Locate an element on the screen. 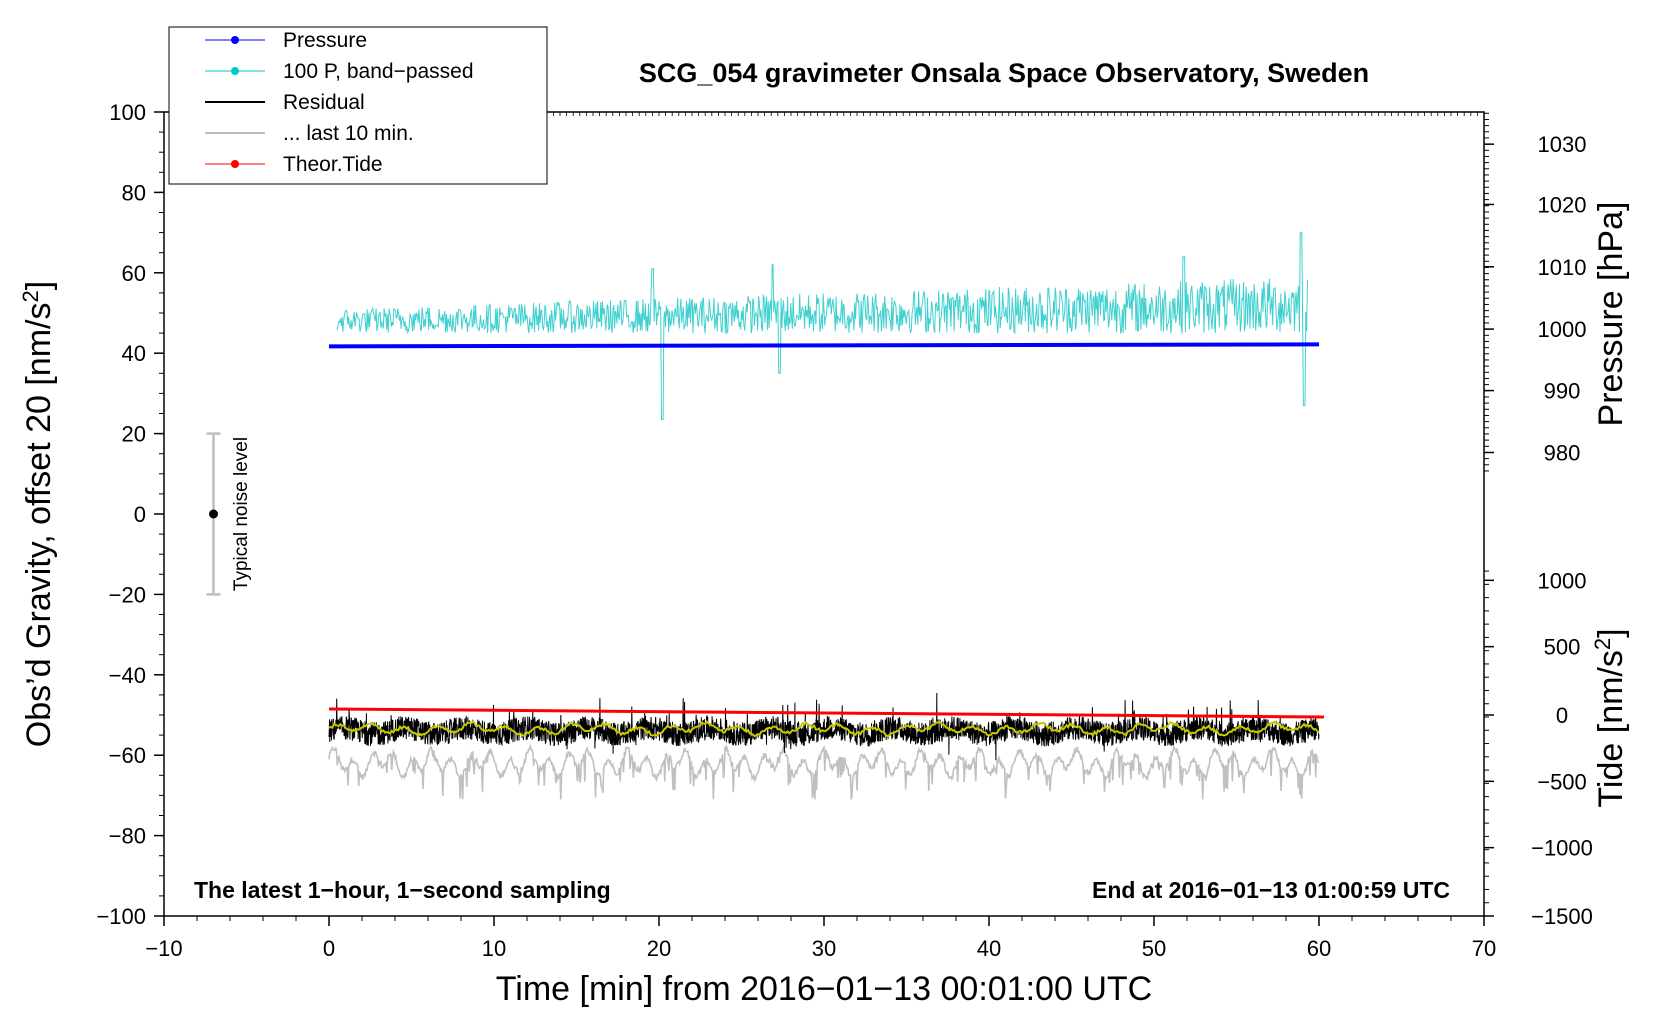  x-tick-label: 70 is located at coordinates (1484, 948).